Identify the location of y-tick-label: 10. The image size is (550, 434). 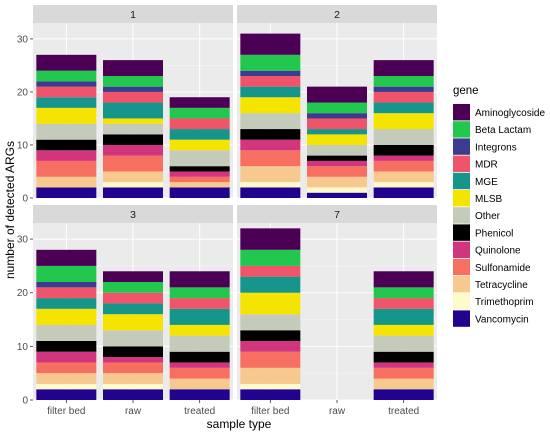
(23, 145).